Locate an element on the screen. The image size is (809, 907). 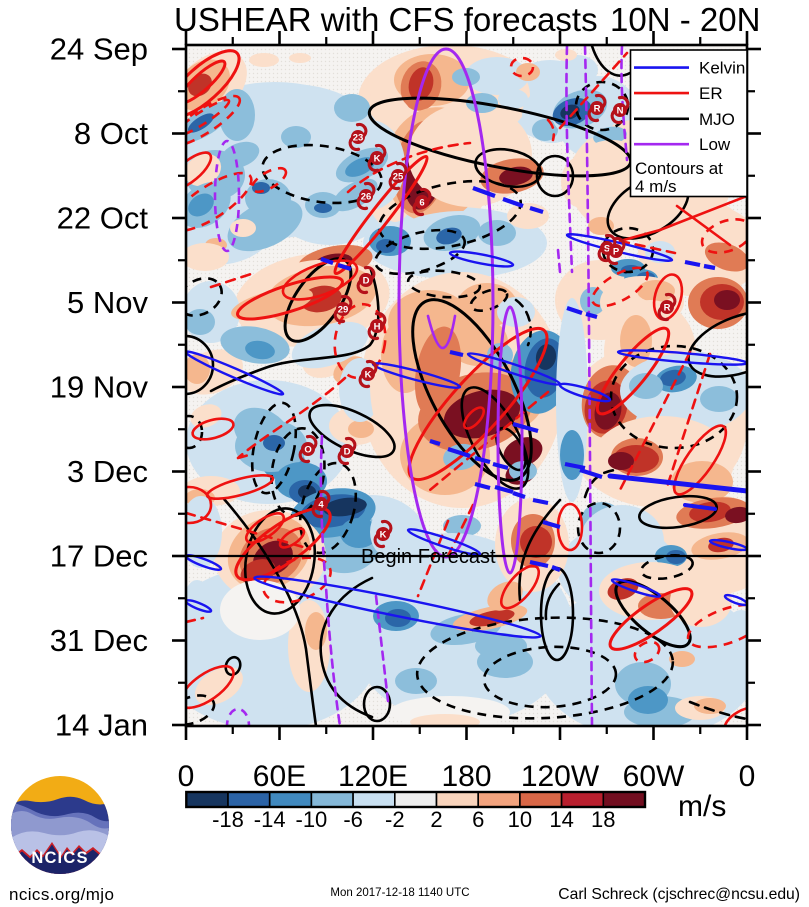
svg-text: O is located at coordinates (307, 449).